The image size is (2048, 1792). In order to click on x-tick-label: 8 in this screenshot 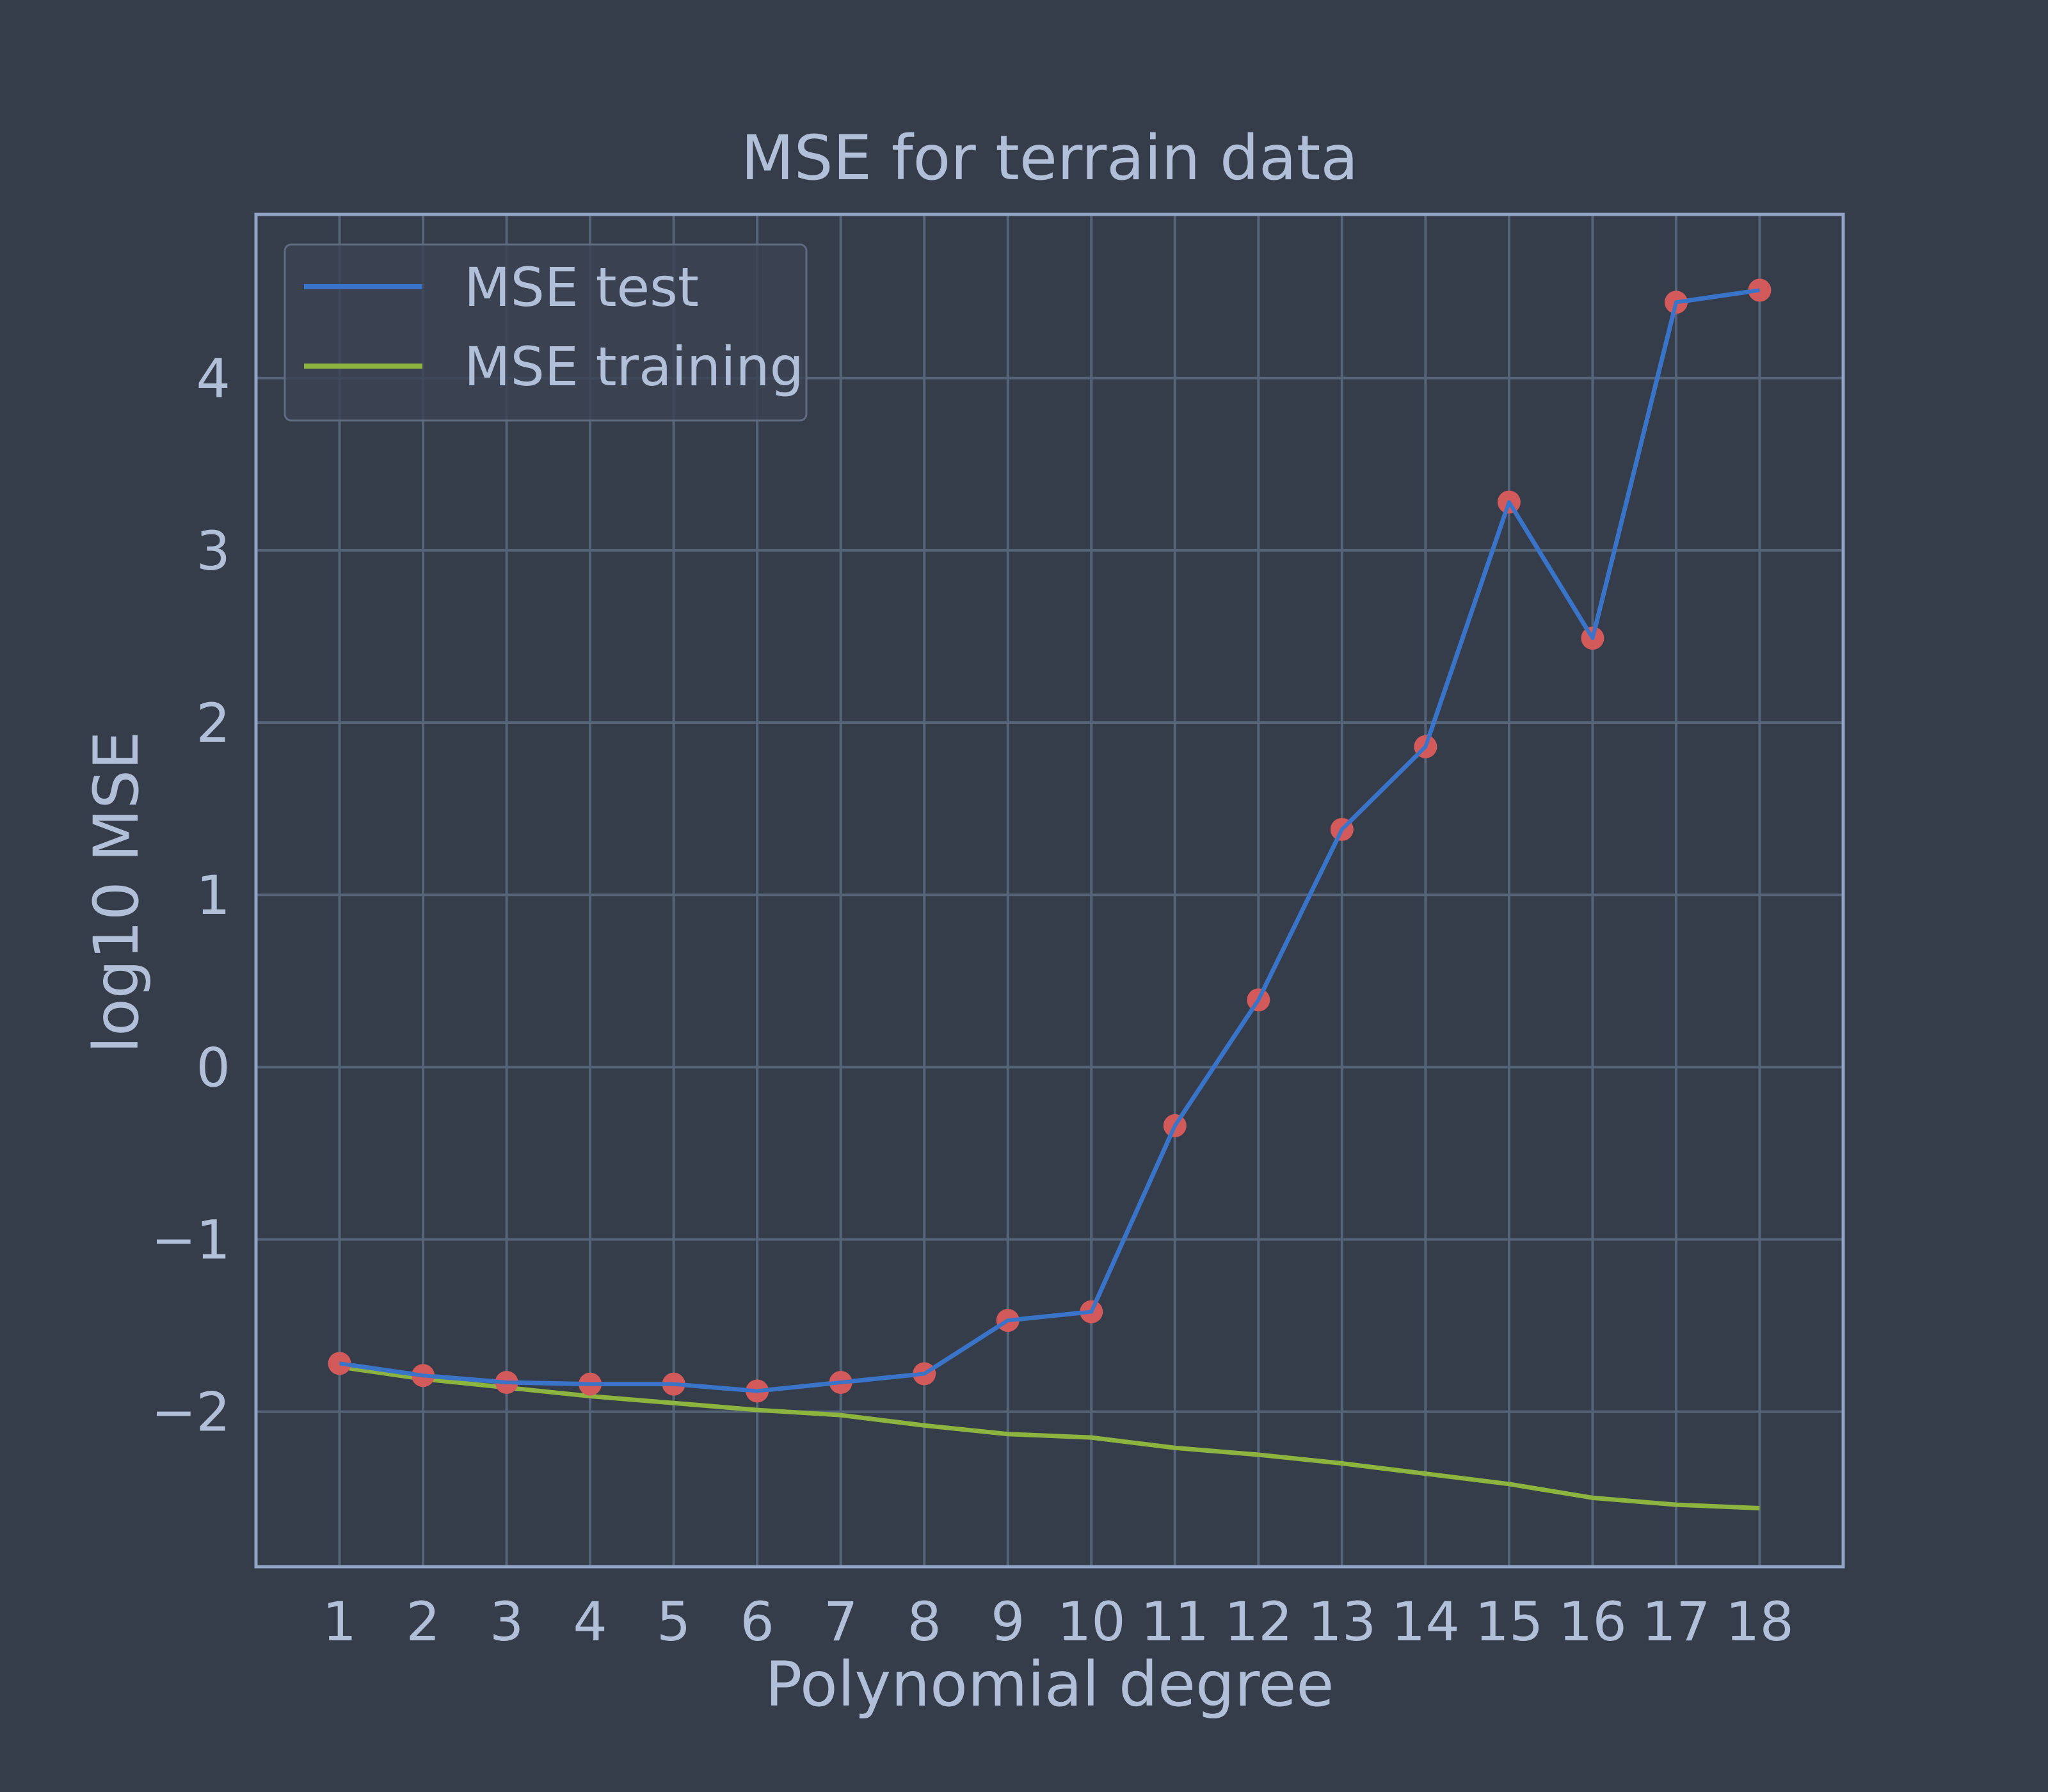, I will do `click(924, 1621)`.